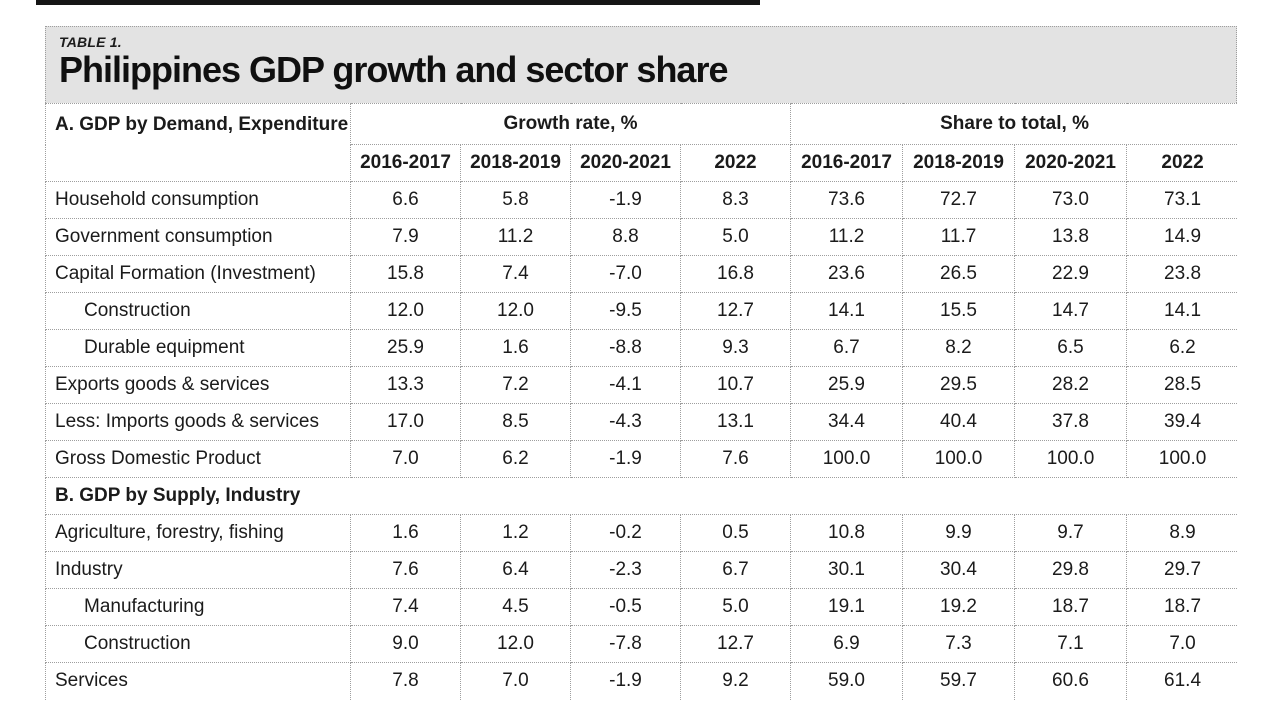 This screenshot has height=720, width=1280. I want to click on value-cell: 13.1, so click(735, 422).